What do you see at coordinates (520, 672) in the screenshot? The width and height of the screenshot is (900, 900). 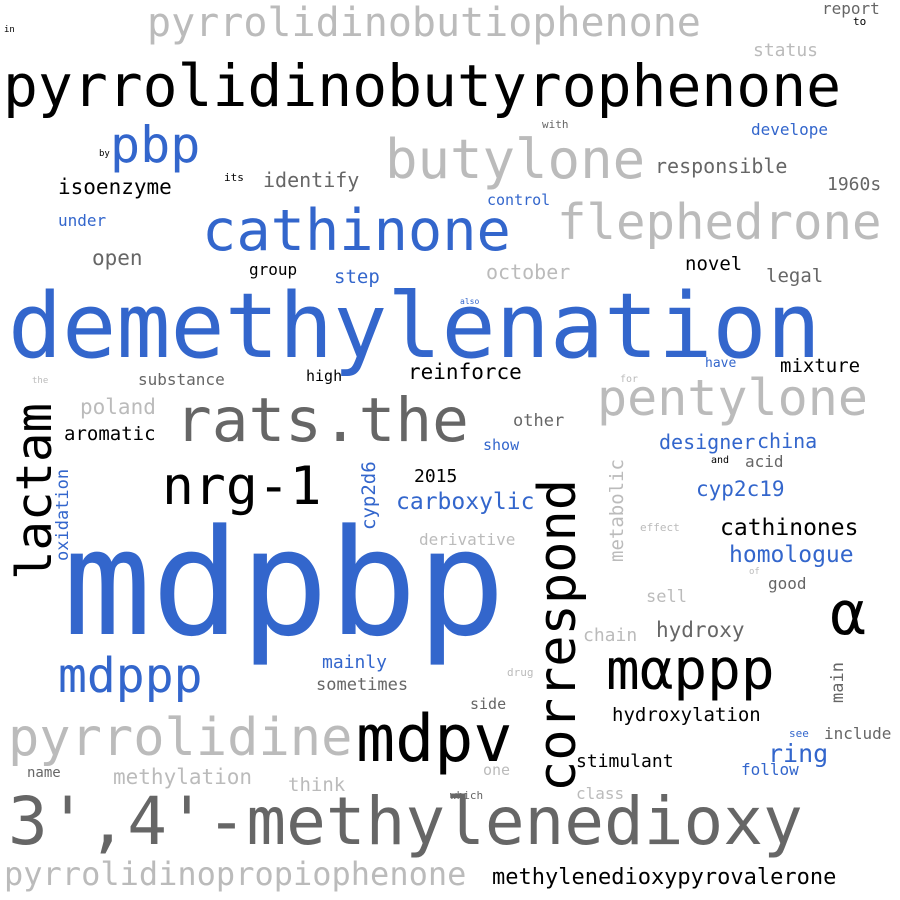 I see `word-drug: drug` at bounding box center [520, 672].